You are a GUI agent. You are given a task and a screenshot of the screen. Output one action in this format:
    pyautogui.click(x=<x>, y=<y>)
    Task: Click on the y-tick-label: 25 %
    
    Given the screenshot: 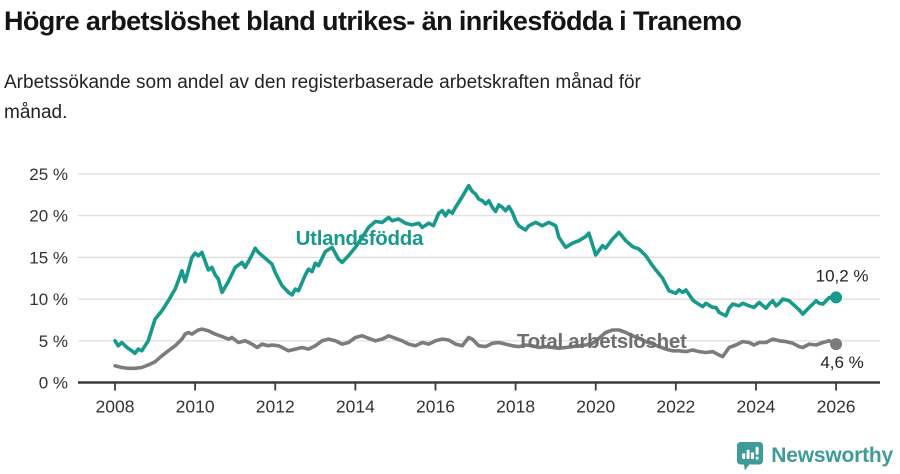 What is the action you would take?
    pyautogui.click(x=48, y=174)
    